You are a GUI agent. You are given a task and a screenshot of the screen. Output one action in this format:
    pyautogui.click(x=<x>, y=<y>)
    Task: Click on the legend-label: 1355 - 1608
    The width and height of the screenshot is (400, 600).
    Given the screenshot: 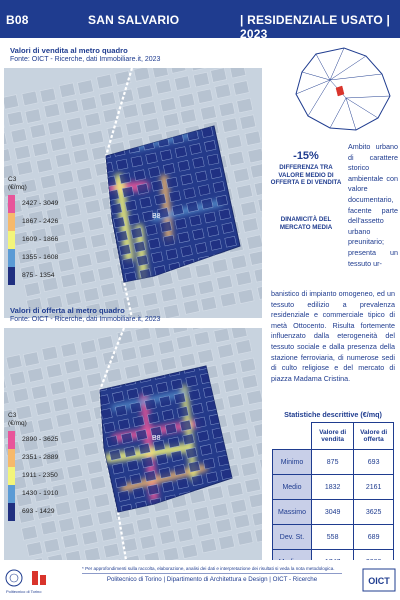 What is the action you would take?
    pyautogui.click(x=40, y=257)
    